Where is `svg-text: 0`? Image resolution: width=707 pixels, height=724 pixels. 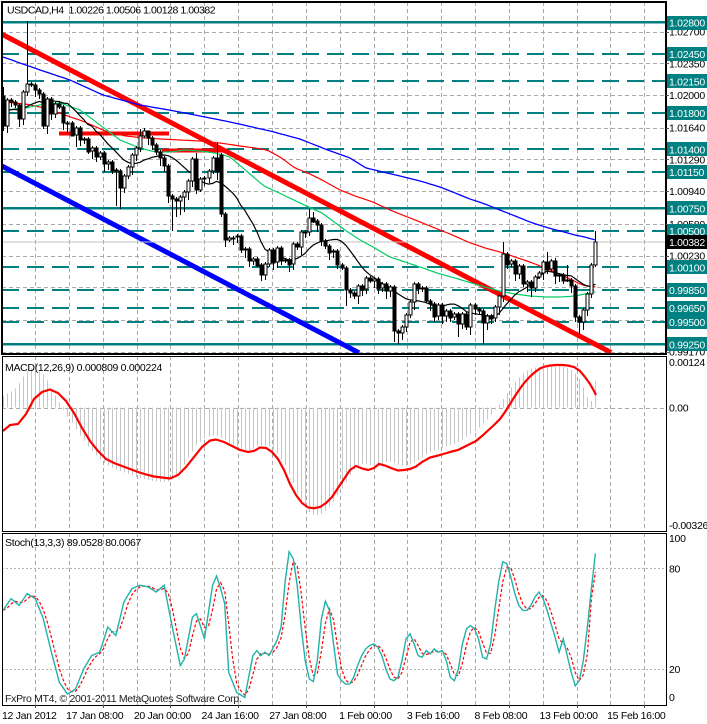 svg-text: 0 is located at coordinates (672, 698).